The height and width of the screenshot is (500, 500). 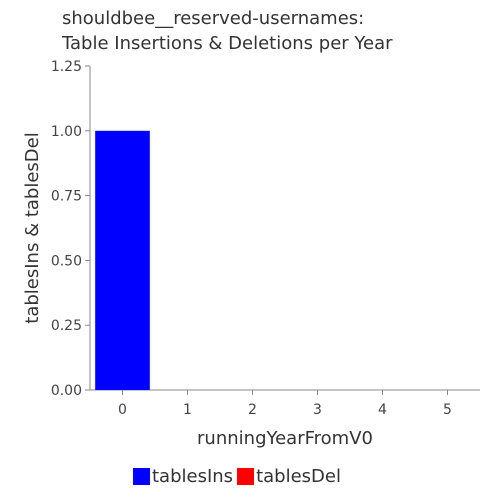 What do you see at coordinates (252, 410) in the screenshot?
I see `x-tick-label: 2` at bounding box center [252, 410].